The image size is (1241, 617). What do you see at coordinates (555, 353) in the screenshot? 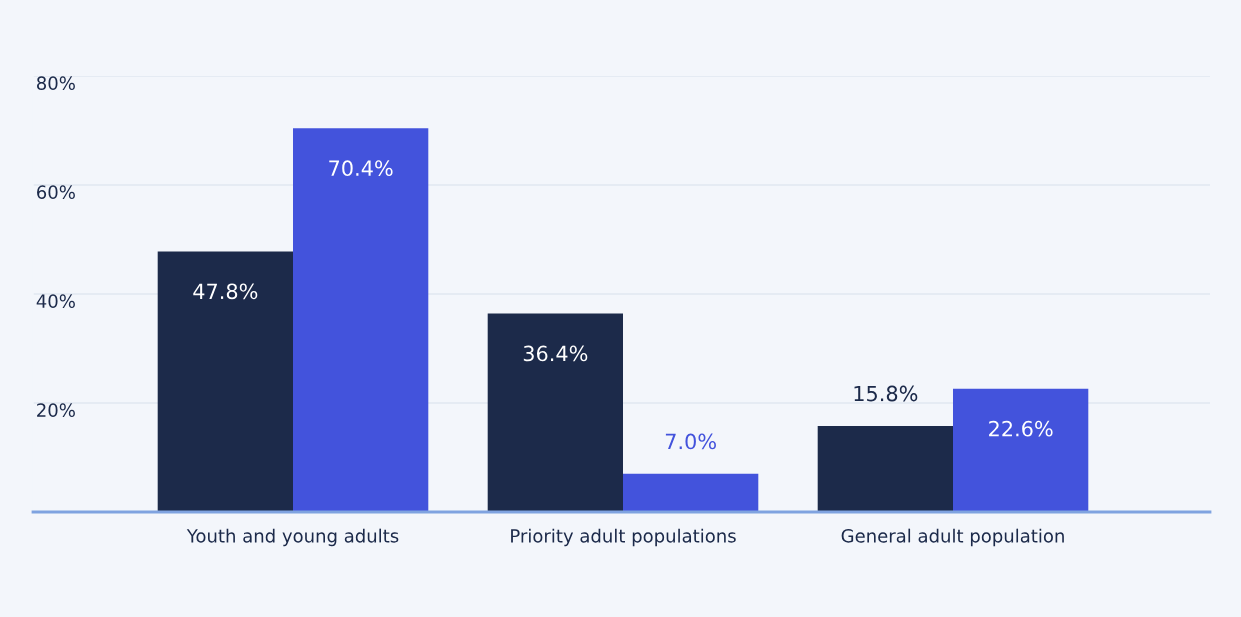
I see `data-label: 36.4%` at bounding box center [555, 353].